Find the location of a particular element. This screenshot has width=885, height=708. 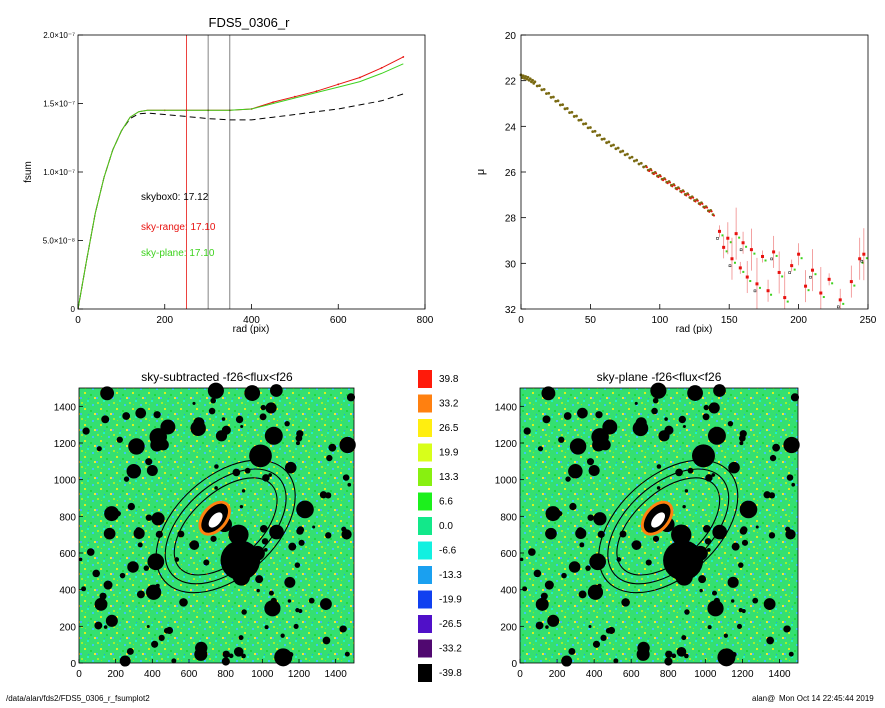

sky-plane-x-ticks: 0 200 400 600 800 1000 1200 1400 is located at coordinates (654, 669).